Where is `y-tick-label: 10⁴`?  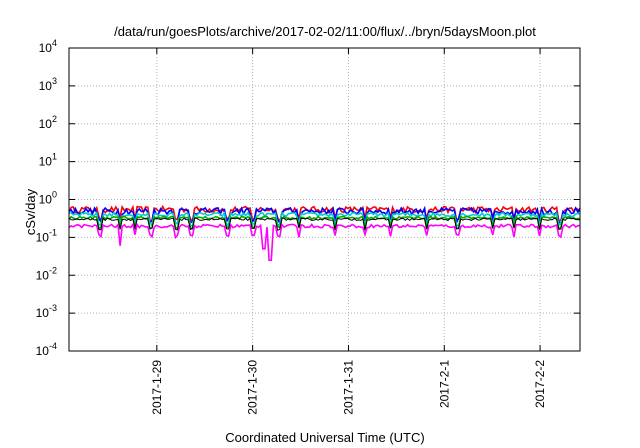
y-tick-label: 10⁴ is located at coordinates (48, 46).